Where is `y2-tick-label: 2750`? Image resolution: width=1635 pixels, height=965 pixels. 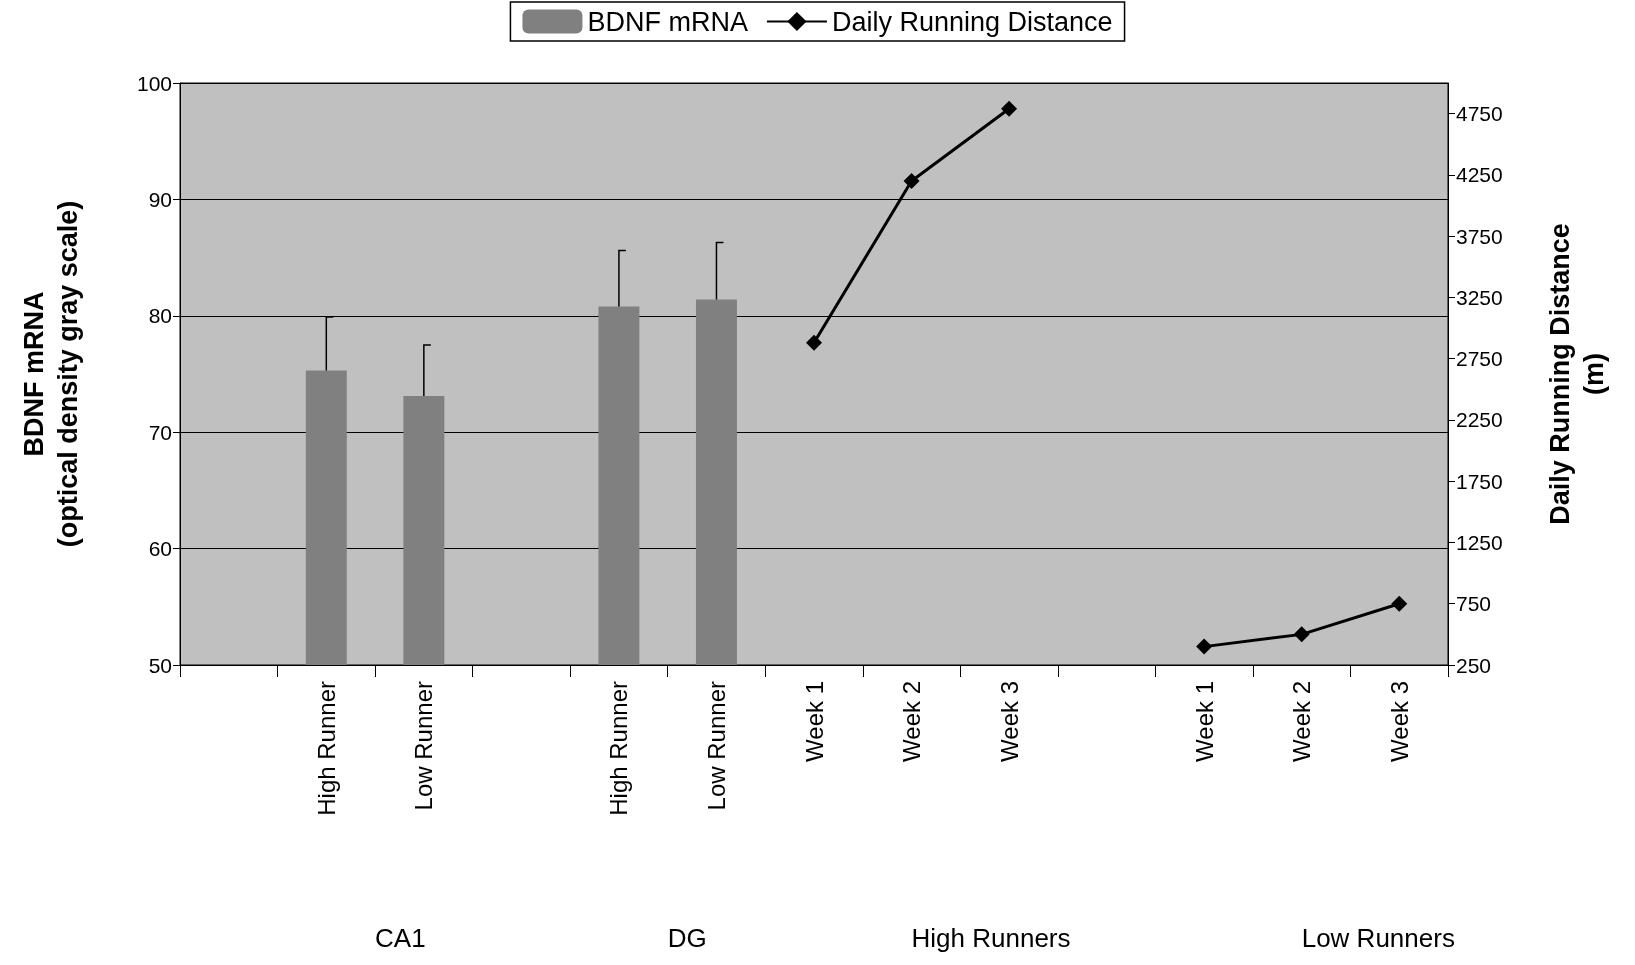 y2-tick-label: 2750 is located at coordinates (1479, 359).